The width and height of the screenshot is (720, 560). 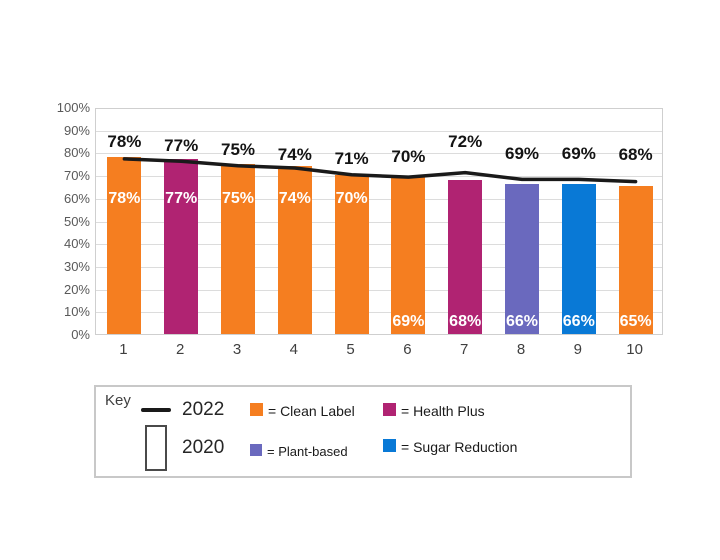 I want to click on line-value-label: 68%, so click(x=635, y=154).